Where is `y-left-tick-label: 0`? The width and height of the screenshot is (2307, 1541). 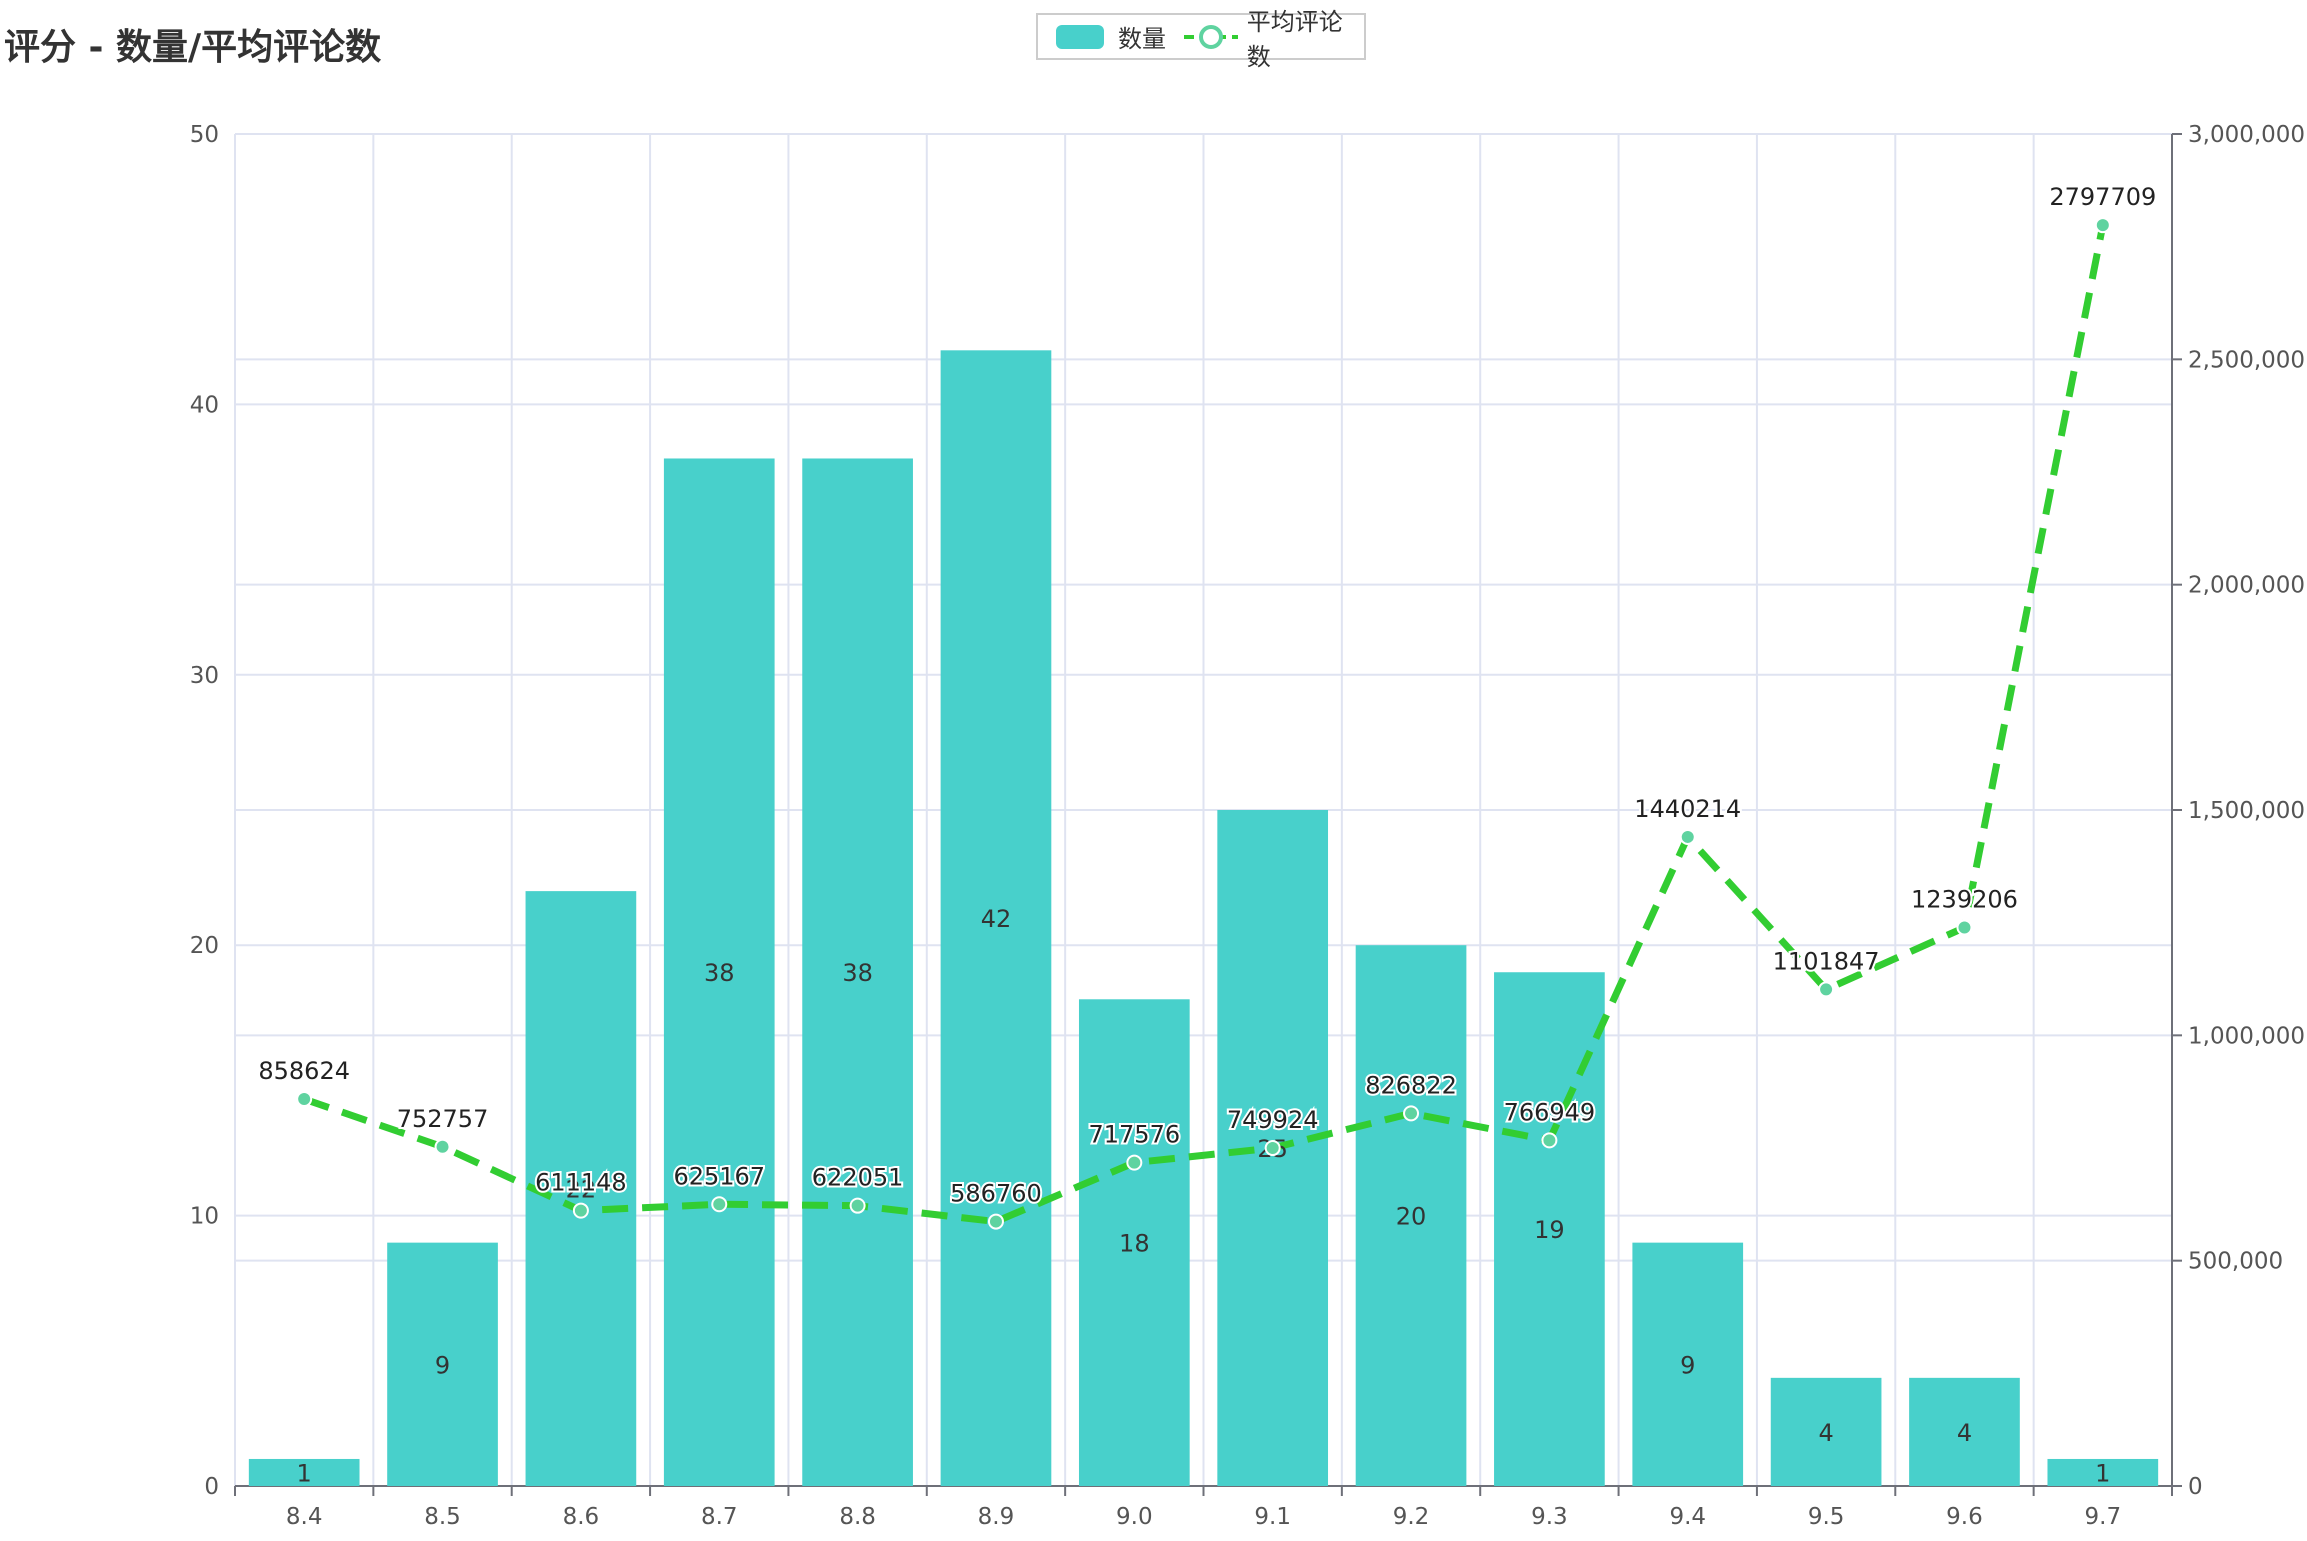 y-left-tick-label: 0 is located at coordinates (211, 1487).